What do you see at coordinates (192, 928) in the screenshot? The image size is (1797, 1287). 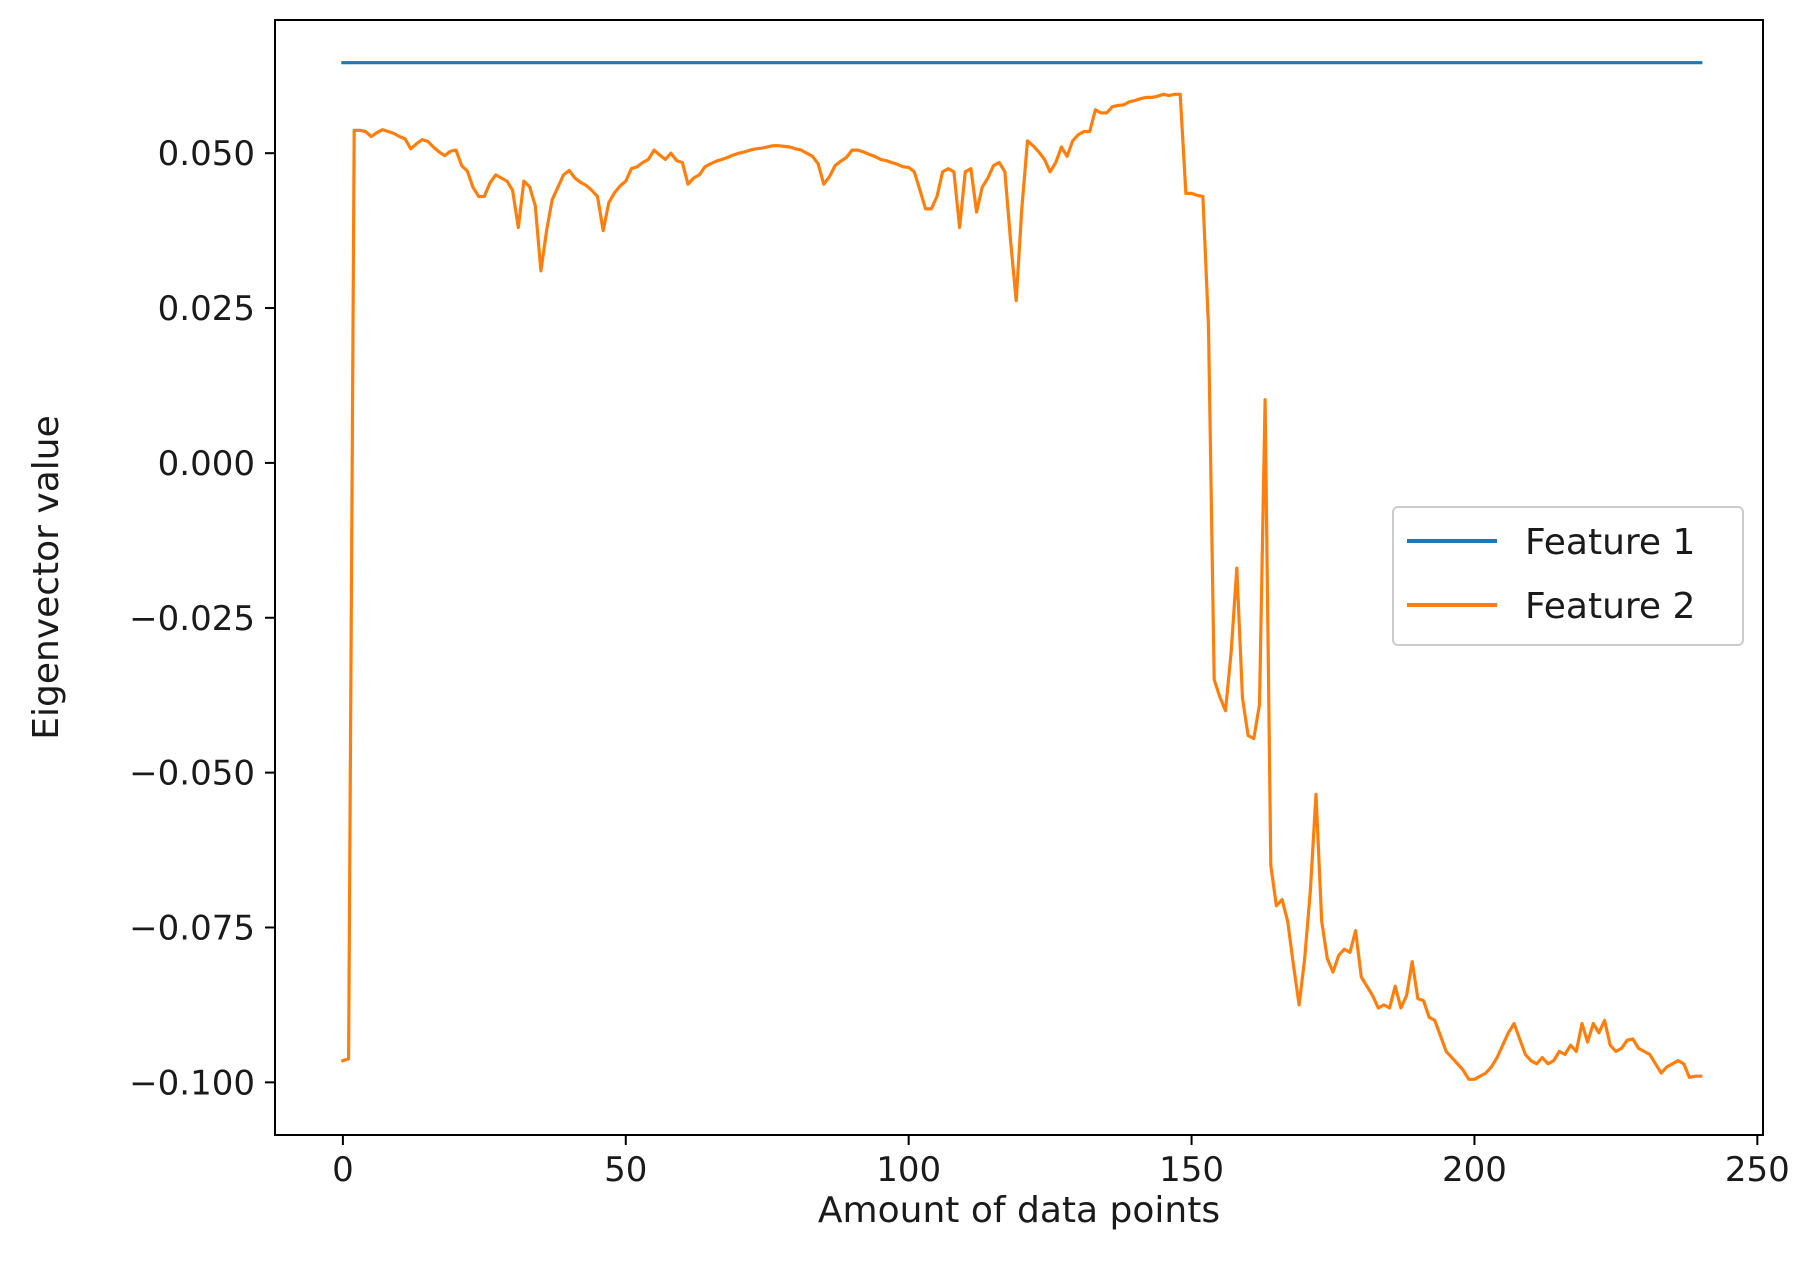 I see `y-tick-label: −0.075` at bounding box center [192, 928].